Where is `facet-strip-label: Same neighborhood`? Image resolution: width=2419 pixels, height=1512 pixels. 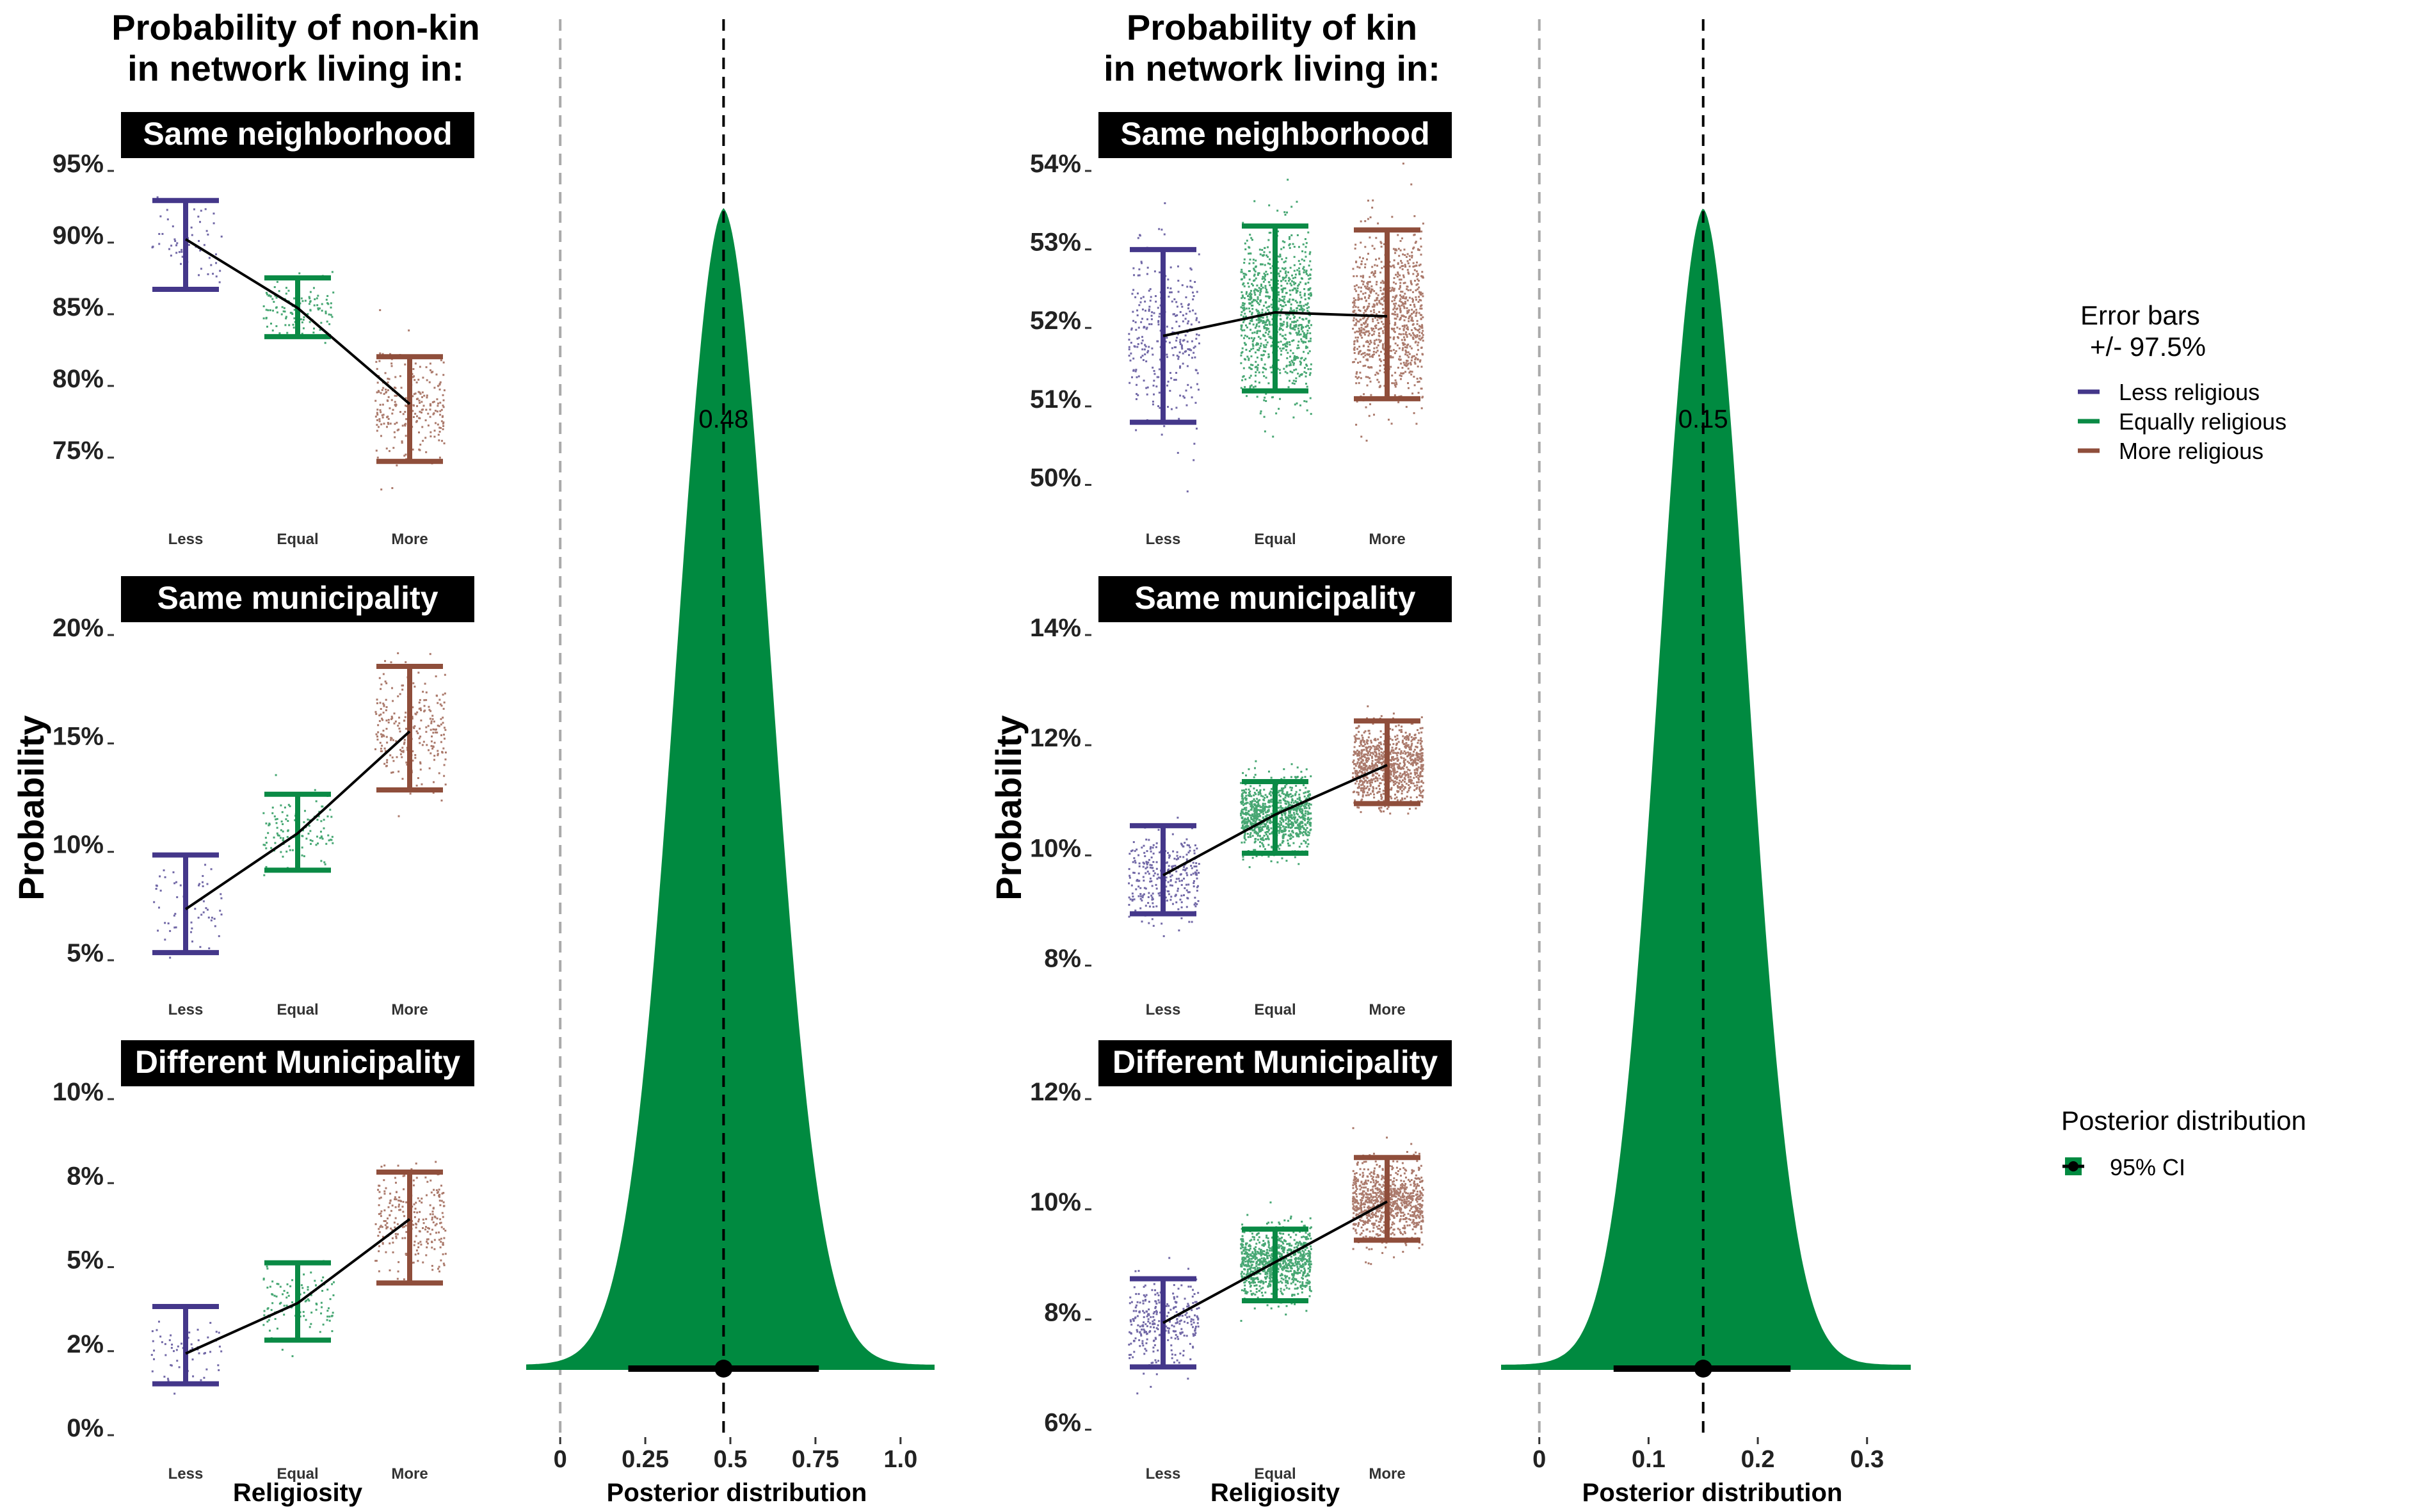
facet-strip-label: Same neighborhood is located at coordinates (297, 134).